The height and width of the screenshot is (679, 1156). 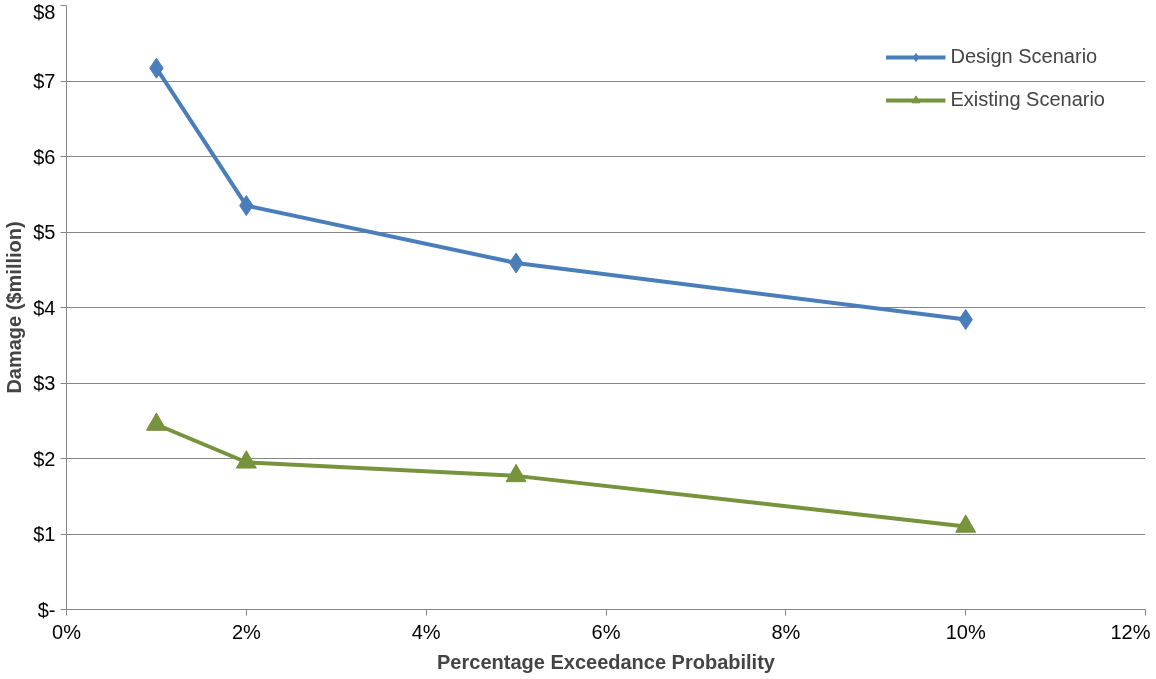 I want to click on y-tick-label: $2, so click(x=44, y=458).